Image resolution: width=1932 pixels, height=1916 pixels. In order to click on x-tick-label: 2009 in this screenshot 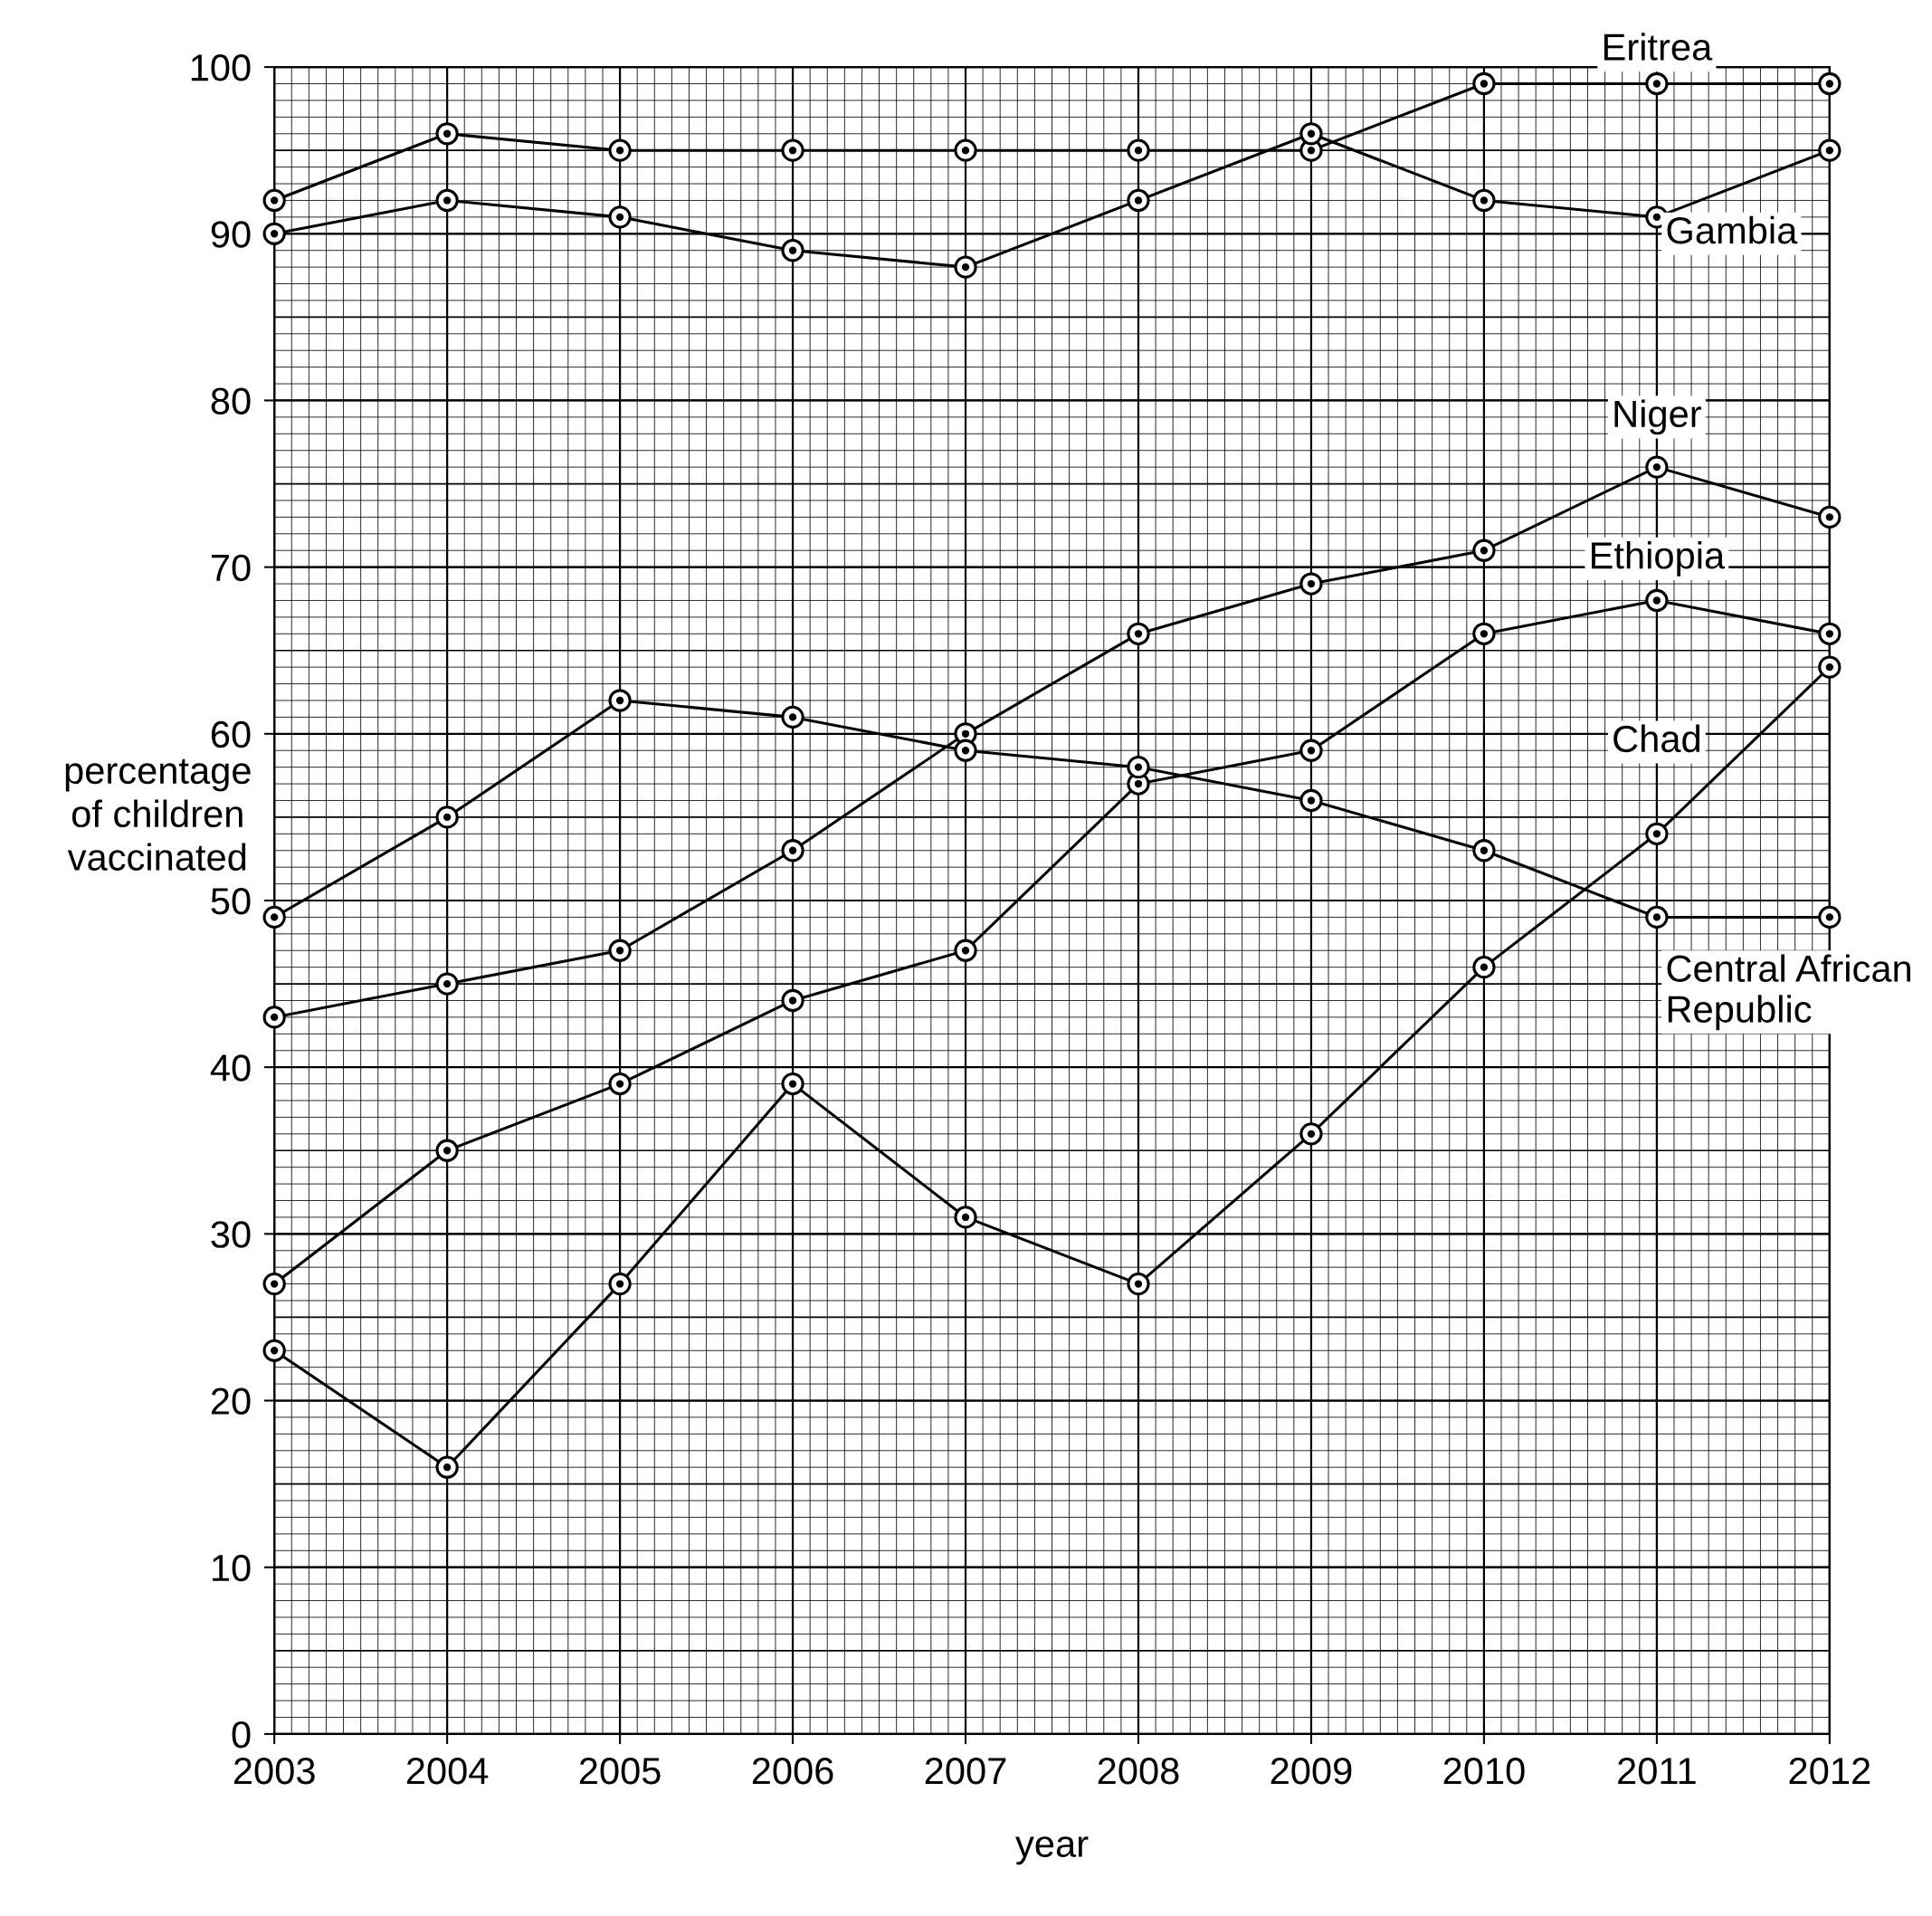, I will do `click(1311, 1771)`.